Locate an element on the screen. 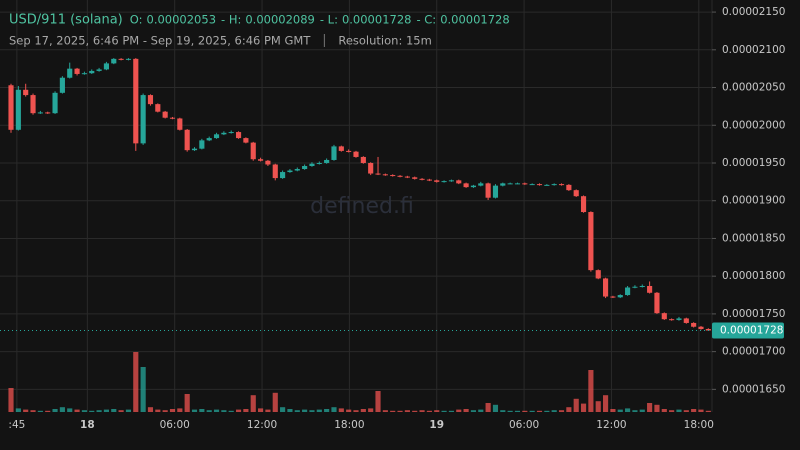 The width and height of the screenshot is (800, 450). chart-title: USD/911 (solana) is located at coordinates (66, 20).